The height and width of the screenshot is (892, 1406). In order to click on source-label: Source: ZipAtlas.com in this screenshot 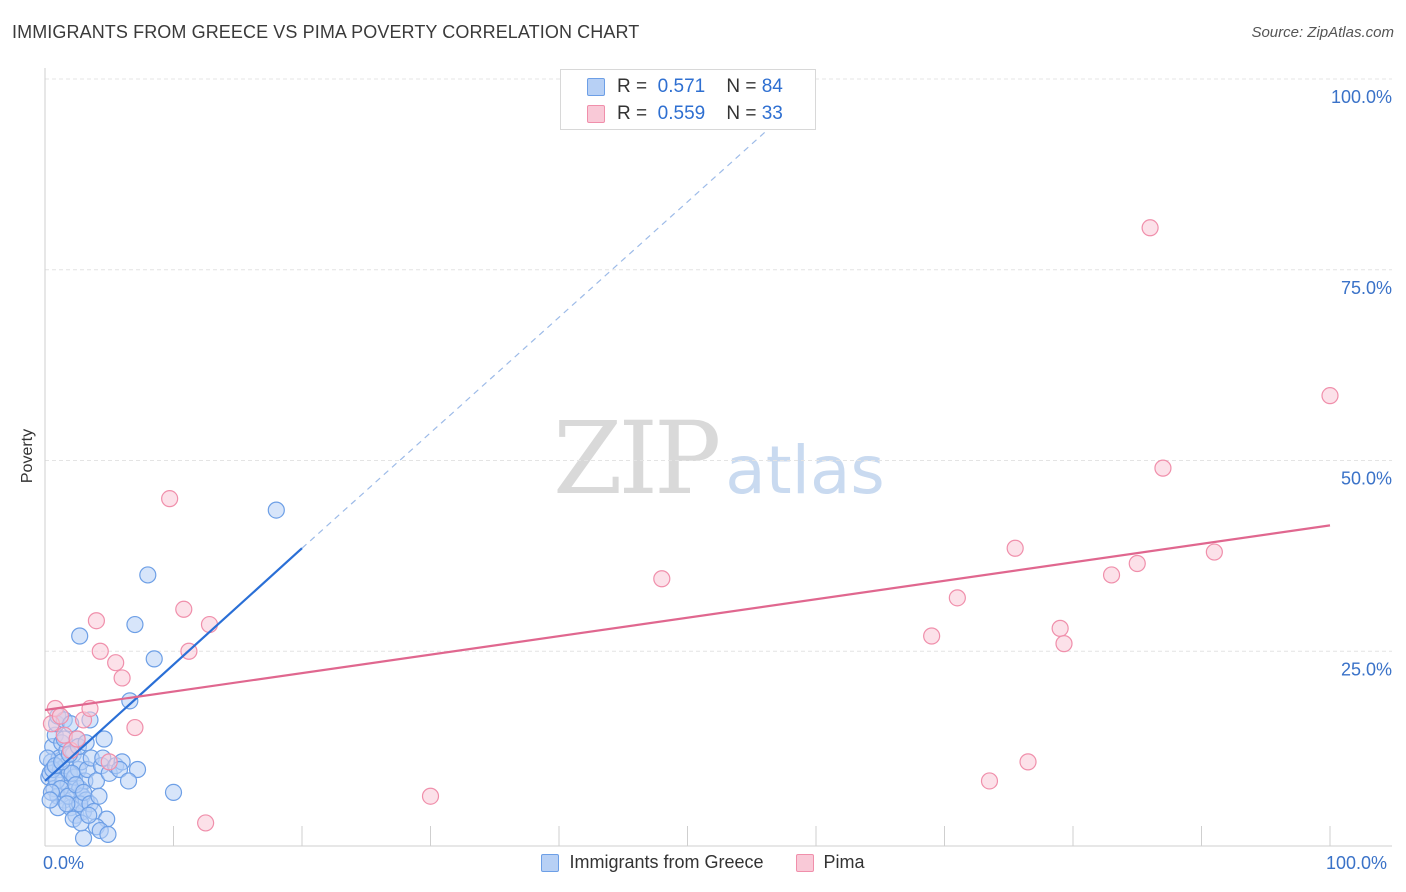, I will do `click(1322, 32)`.